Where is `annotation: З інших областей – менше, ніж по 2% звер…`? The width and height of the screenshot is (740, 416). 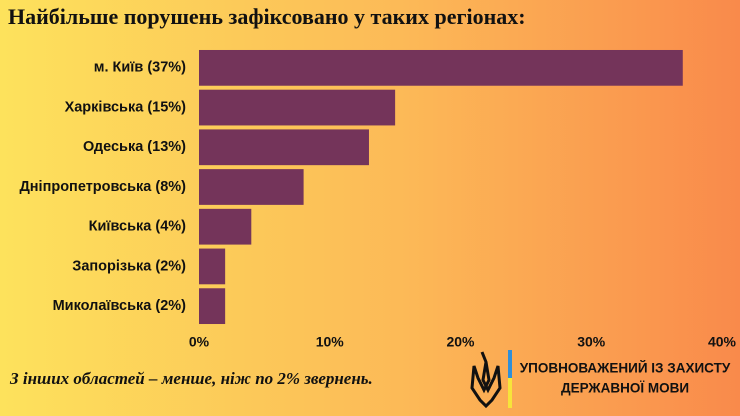 annotation: З інших областей – менше, ніж по 2% звер… is located at coordinates (191, 378).